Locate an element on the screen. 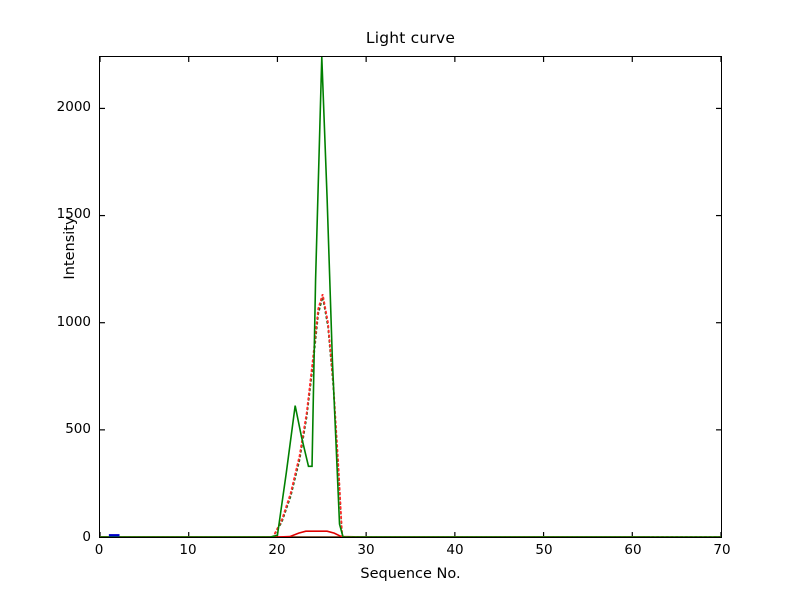 This screenshot has width=800, height=600. y-tick-label: 500 is located at coordinates (78, 429).